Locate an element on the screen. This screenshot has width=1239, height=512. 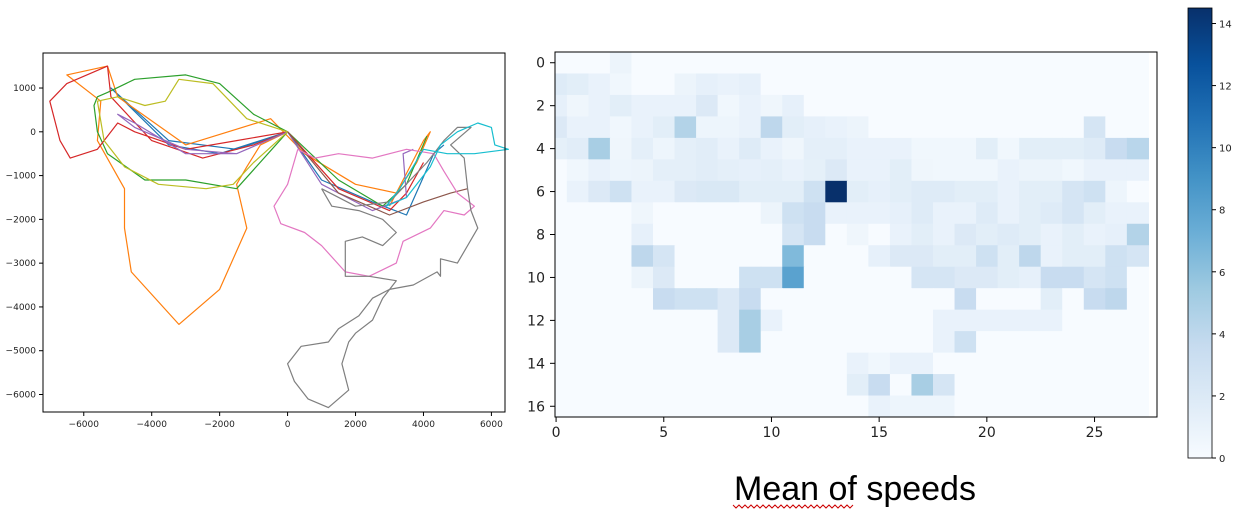
trajectory-y-axis: 1000 0 −1000 −2000 −3000 −4000 −5000 −6000 is located at coordinates (24, 242).